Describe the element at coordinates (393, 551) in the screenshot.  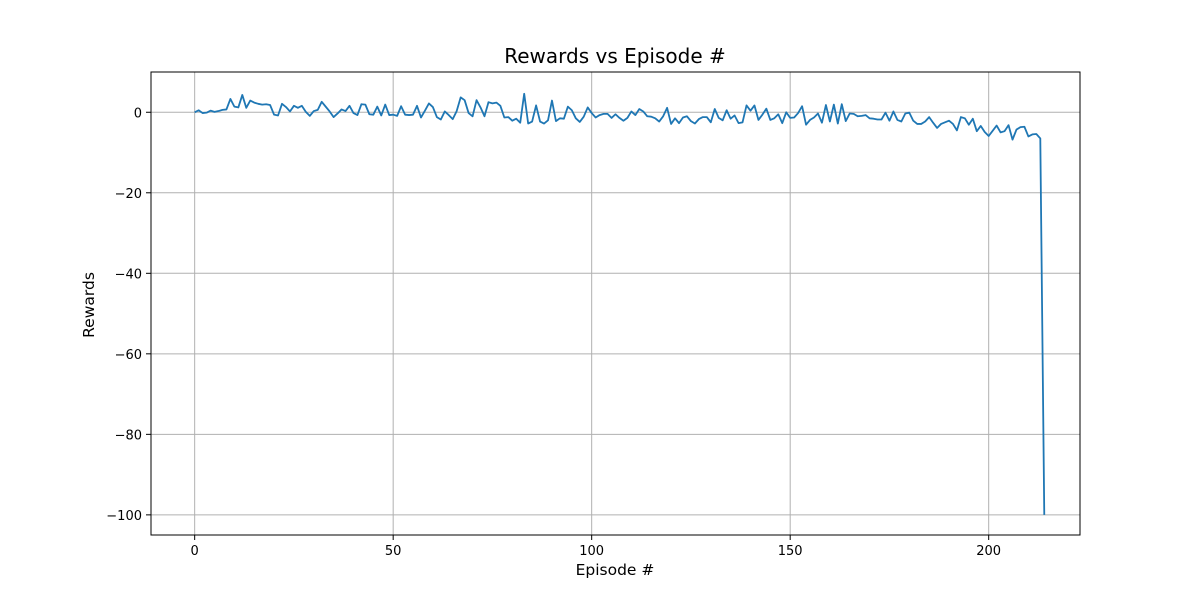
I see `x-tick-label: 50` at that location.